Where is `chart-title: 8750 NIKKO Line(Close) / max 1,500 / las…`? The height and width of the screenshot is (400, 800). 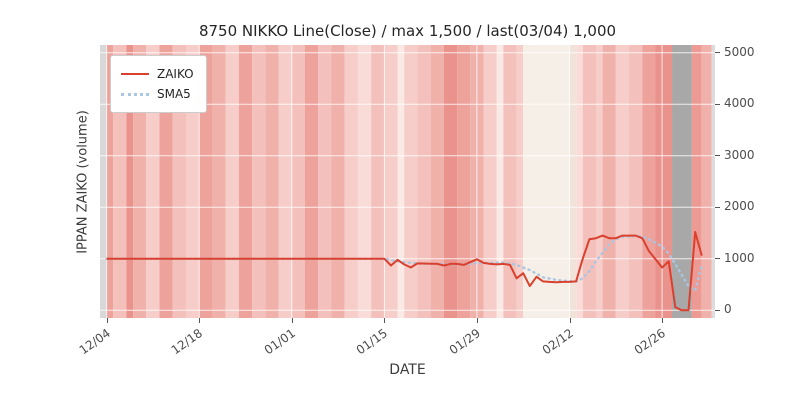 chart-title: 8750 NIKKO Line(Close) / max 1,500 / las… is located at coordinates (407, 31).